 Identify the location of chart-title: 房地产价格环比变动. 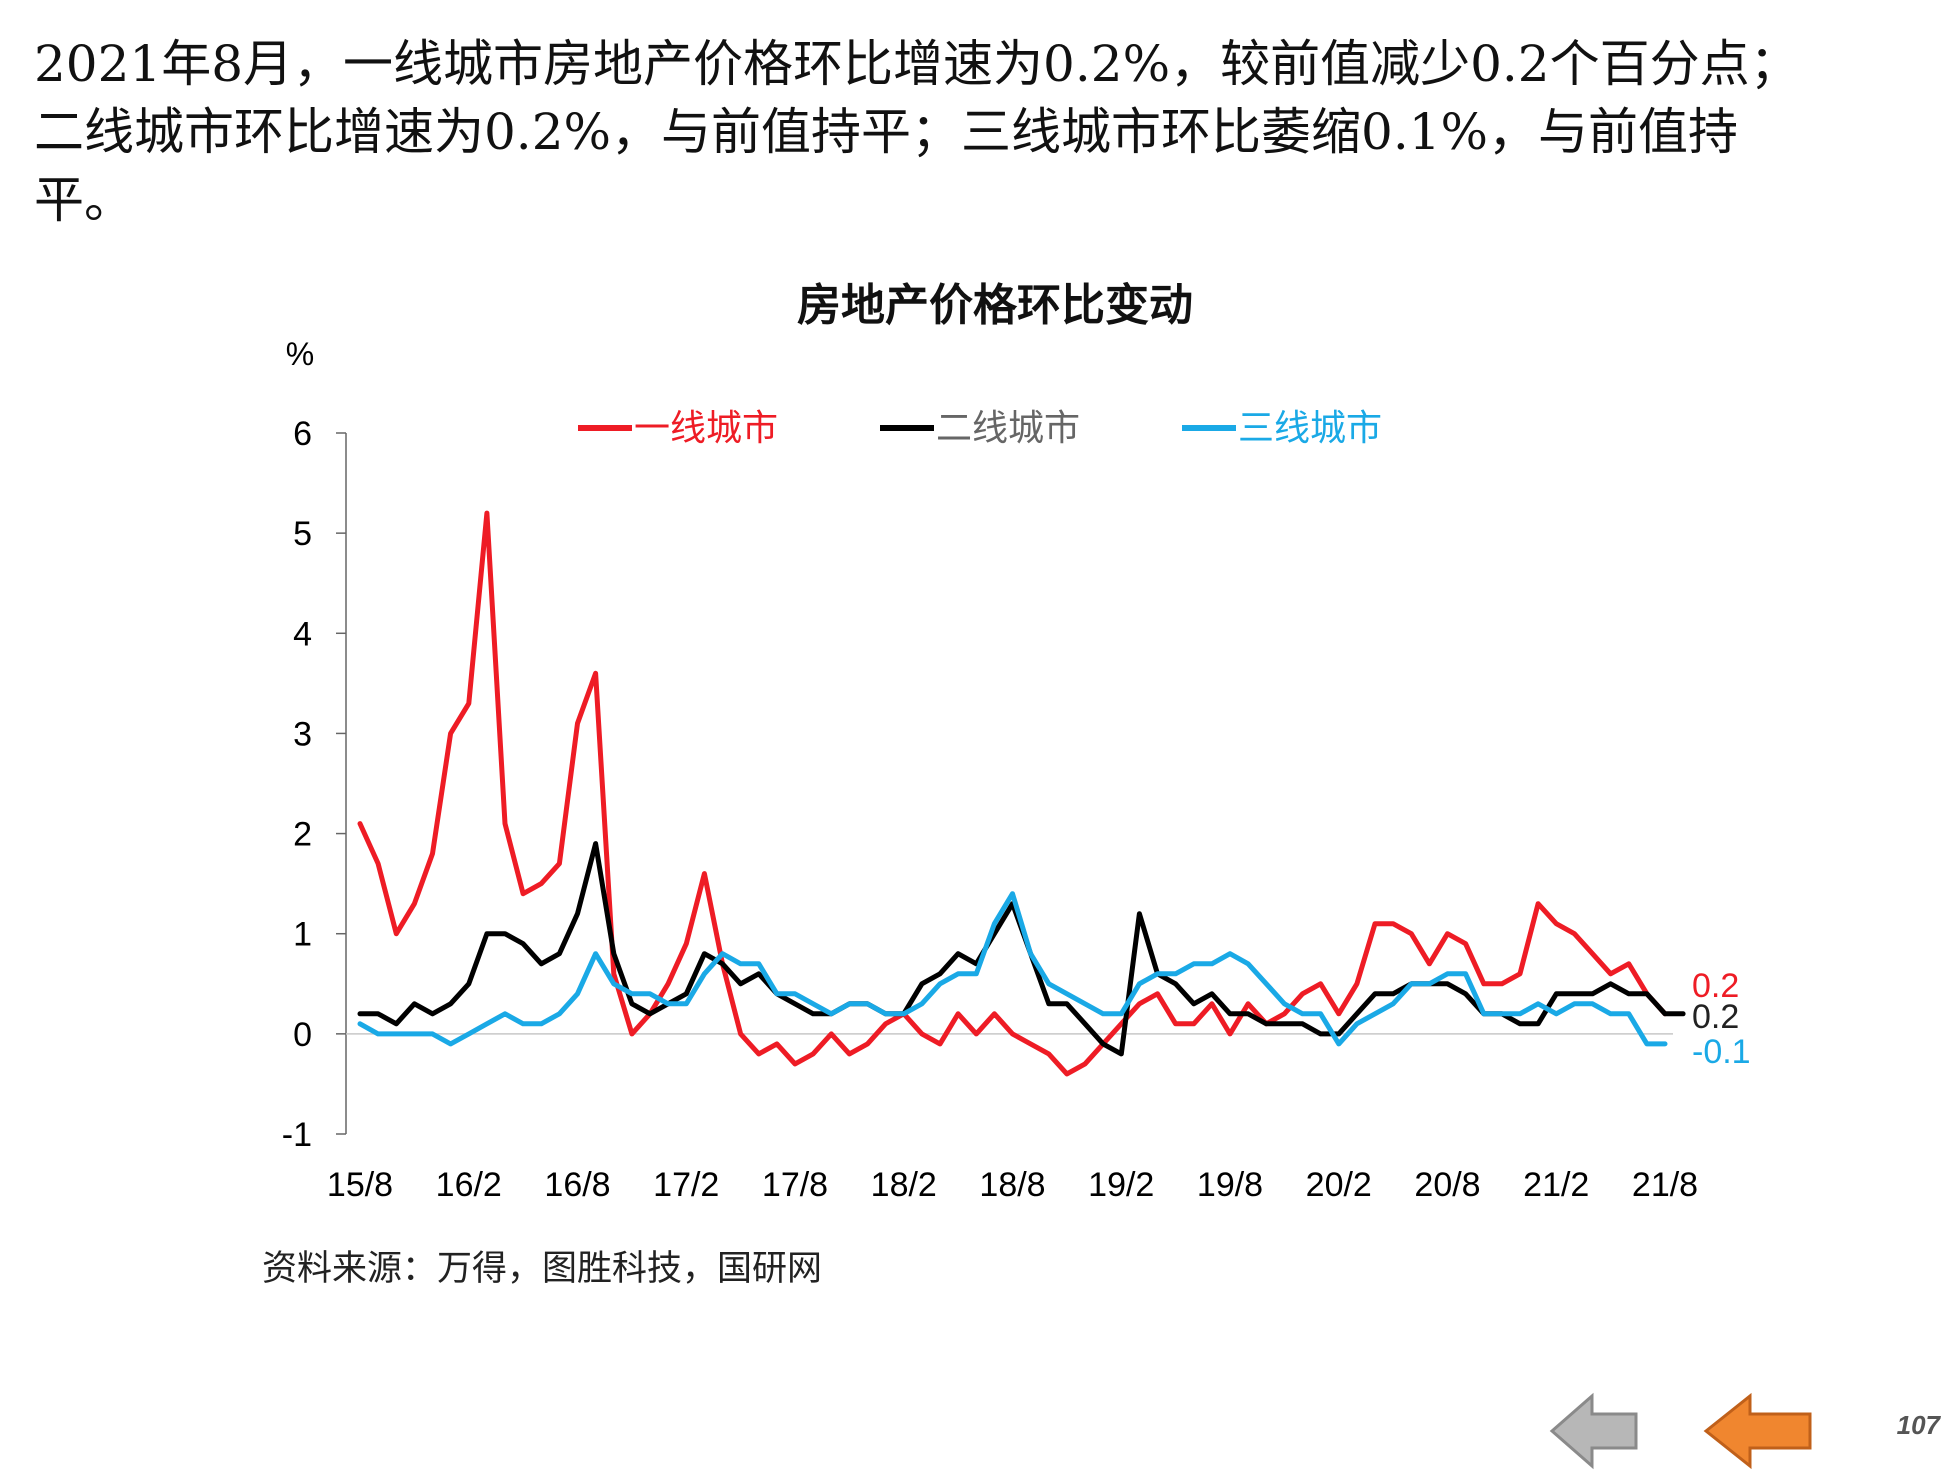
(995, 305).